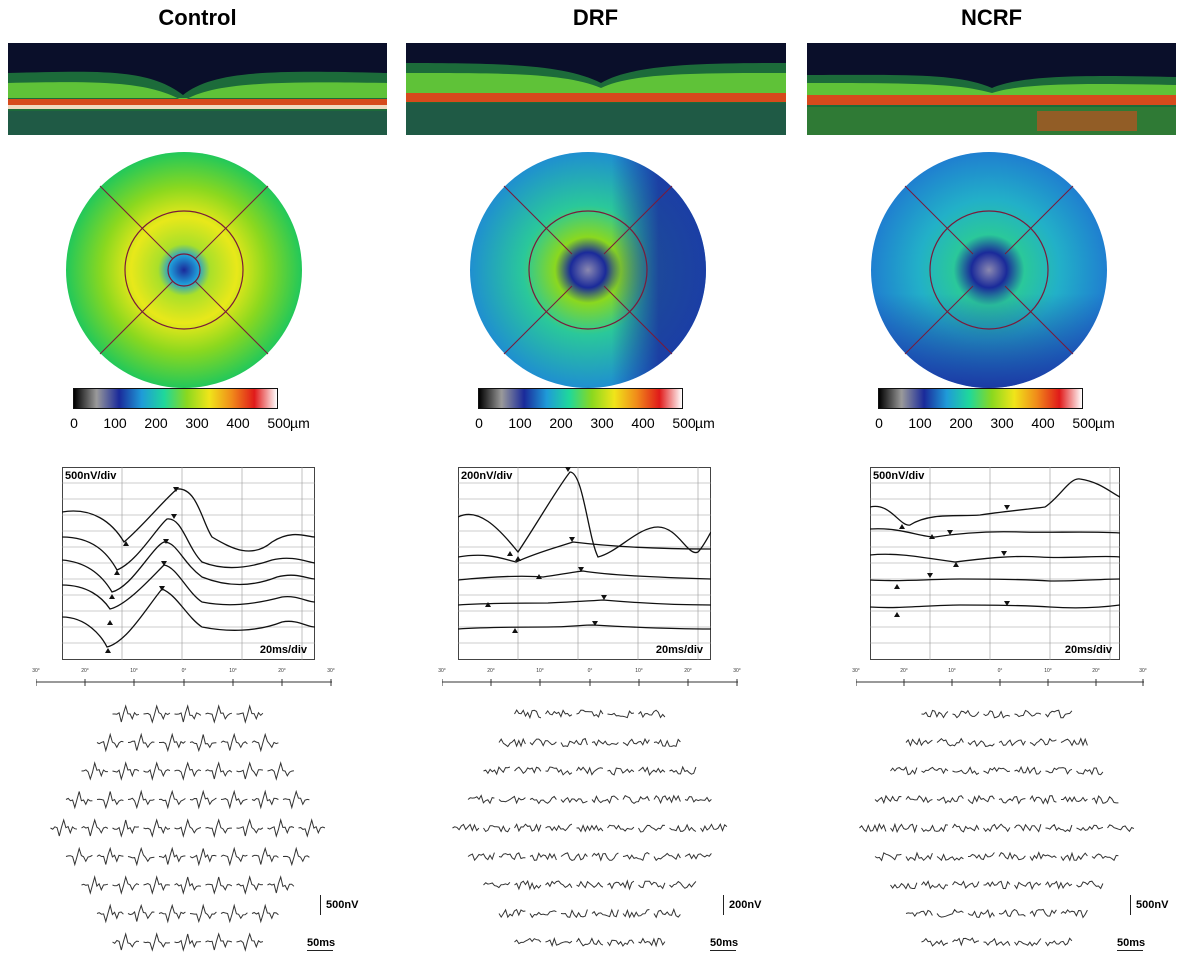 The height and width of the screenshot is (963, 1186). I want to click on color-scale-bar, so click(980, 398).